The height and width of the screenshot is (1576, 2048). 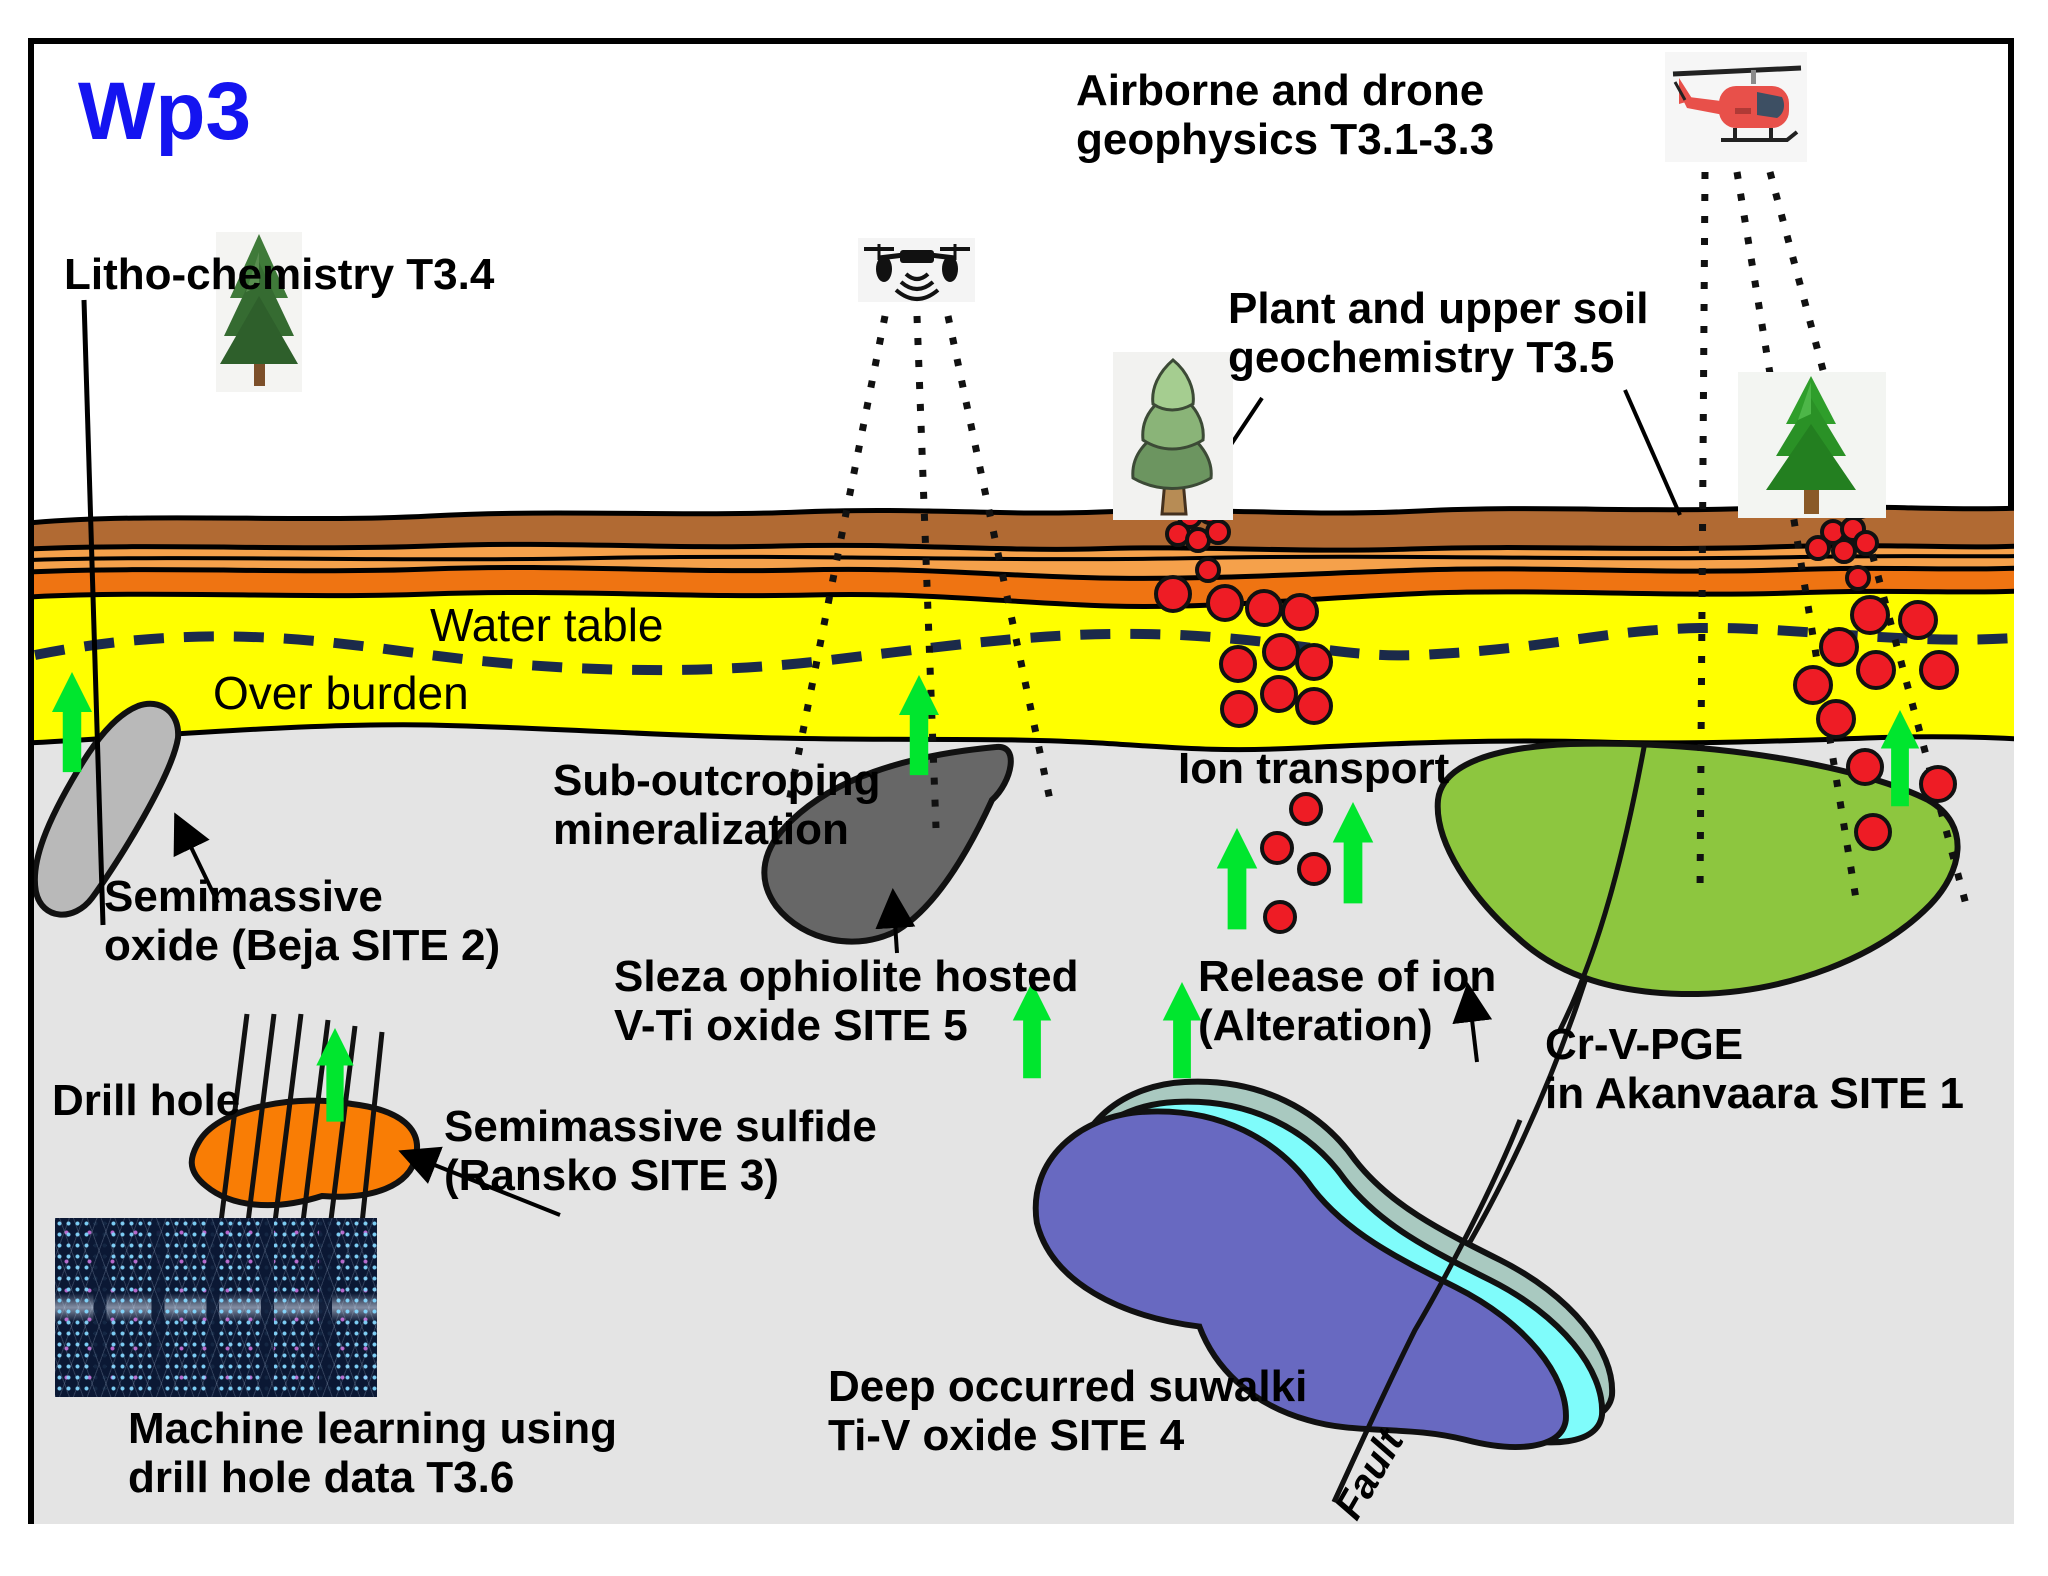 I want to click on plant-pointer-right, so click(x=1652, y=452).